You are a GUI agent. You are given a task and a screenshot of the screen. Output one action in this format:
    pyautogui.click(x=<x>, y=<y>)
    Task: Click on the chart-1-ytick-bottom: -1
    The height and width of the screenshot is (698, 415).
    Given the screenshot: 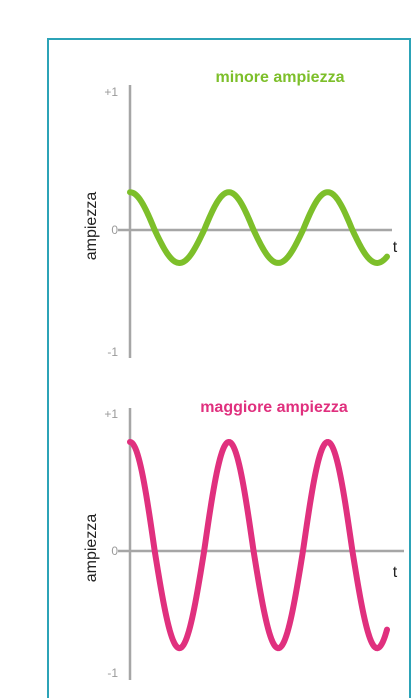 What is the action you would take?
    pyautogui.click(x=112, y=352)
    